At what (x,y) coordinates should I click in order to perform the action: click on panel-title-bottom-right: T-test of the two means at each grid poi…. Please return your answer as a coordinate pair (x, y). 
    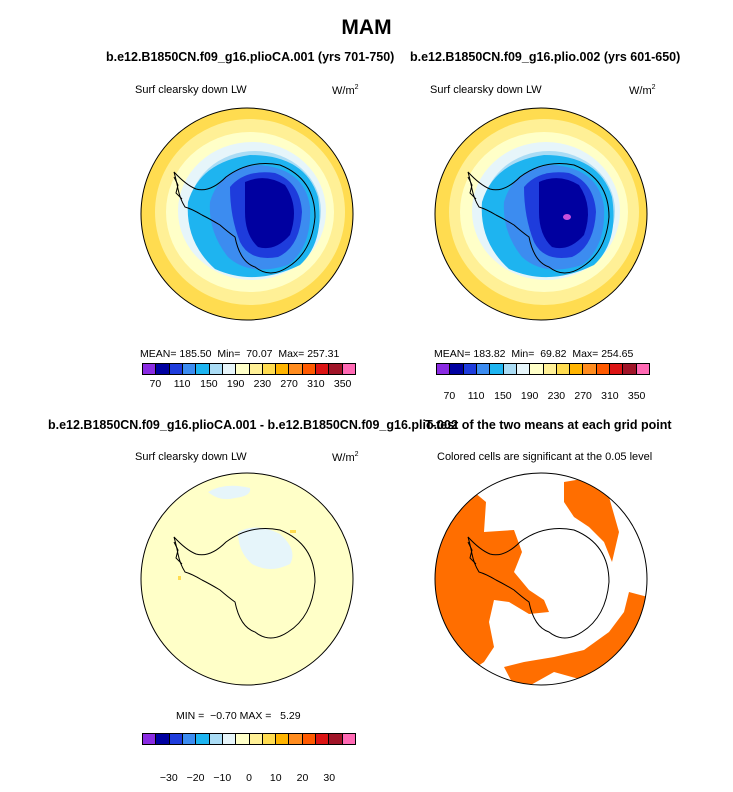
    Looking at the image, I should click on (548, 425).